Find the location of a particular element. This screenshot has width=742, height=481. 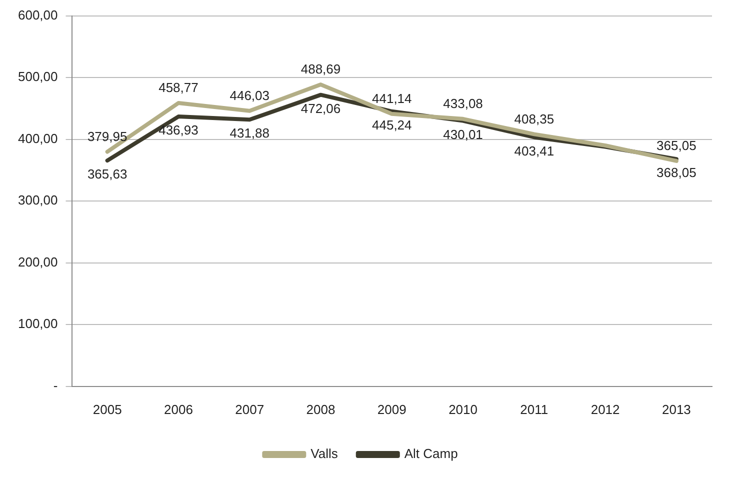

y-tick-label: 400,00 is located at coordinates (38, 138).